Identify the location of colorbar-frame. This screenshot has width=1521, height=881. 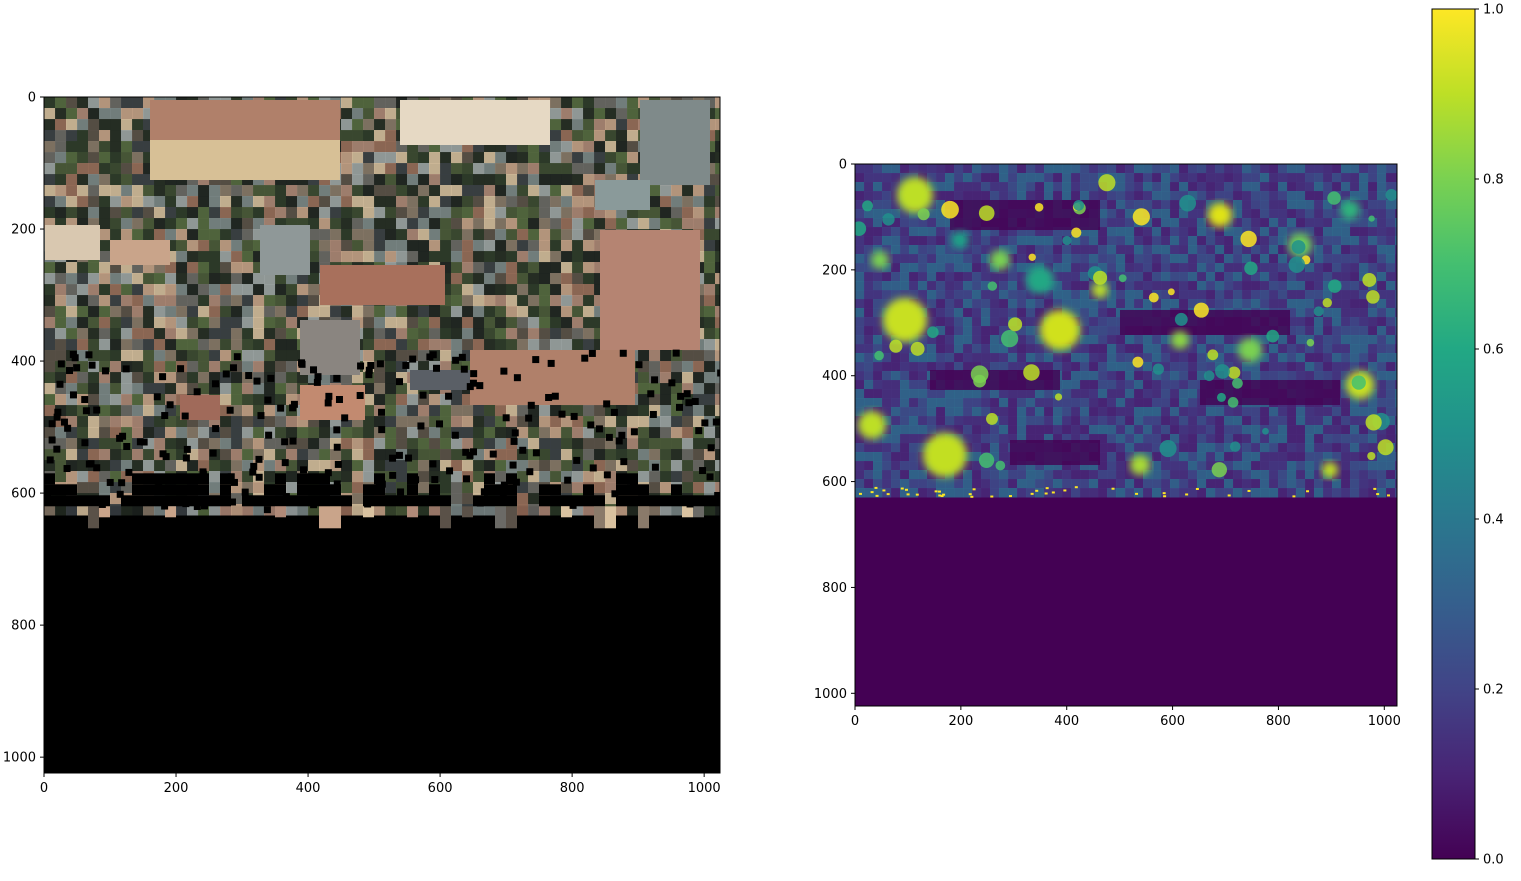
(1453, 434).